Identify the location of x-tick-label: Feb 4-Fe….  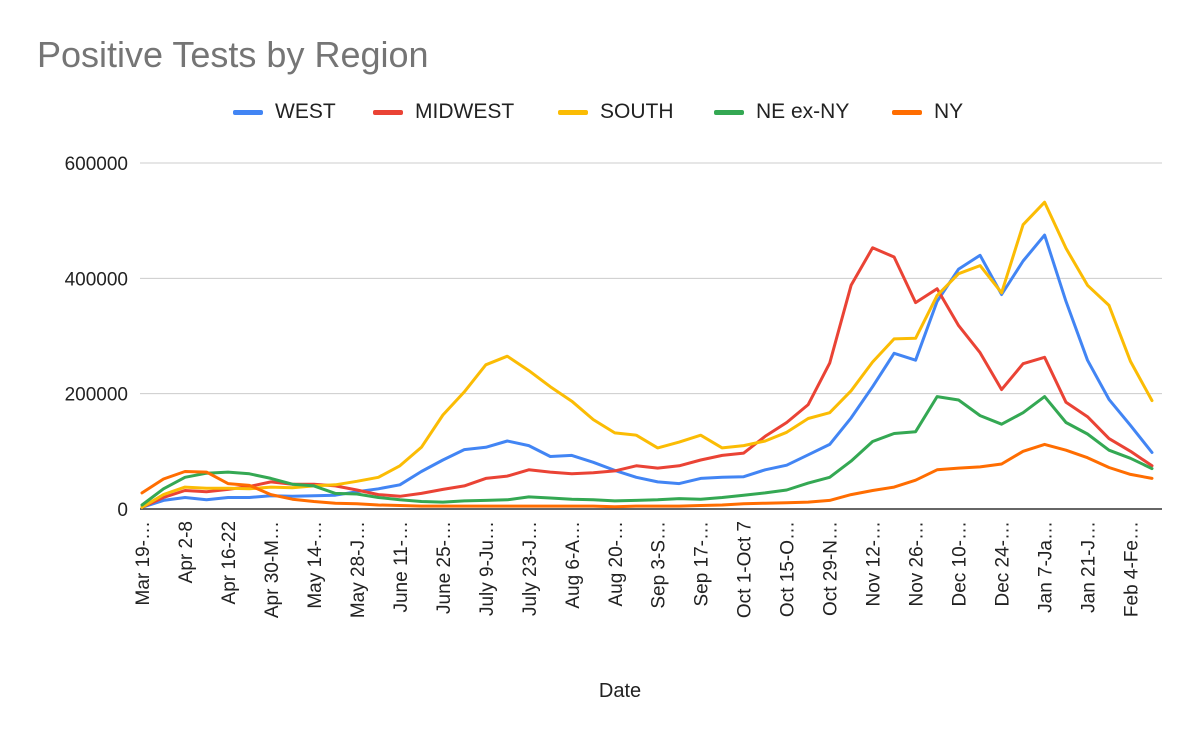
(1132, 569).